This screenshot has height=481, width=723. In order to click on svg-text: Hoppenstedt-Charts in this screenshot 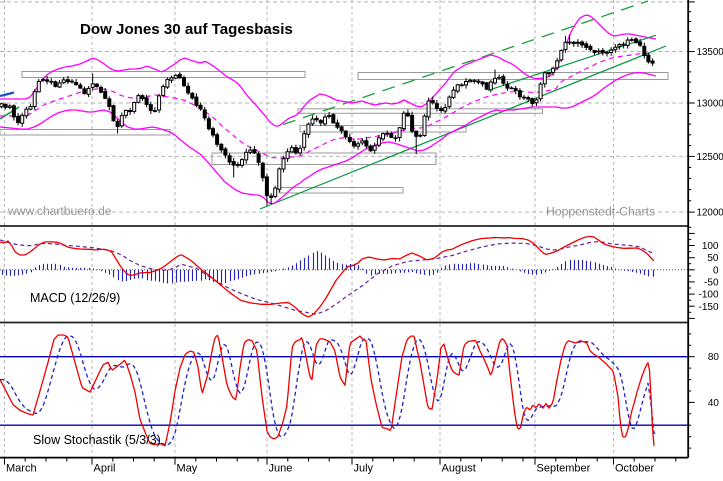, I will do `click(600, 212)`.